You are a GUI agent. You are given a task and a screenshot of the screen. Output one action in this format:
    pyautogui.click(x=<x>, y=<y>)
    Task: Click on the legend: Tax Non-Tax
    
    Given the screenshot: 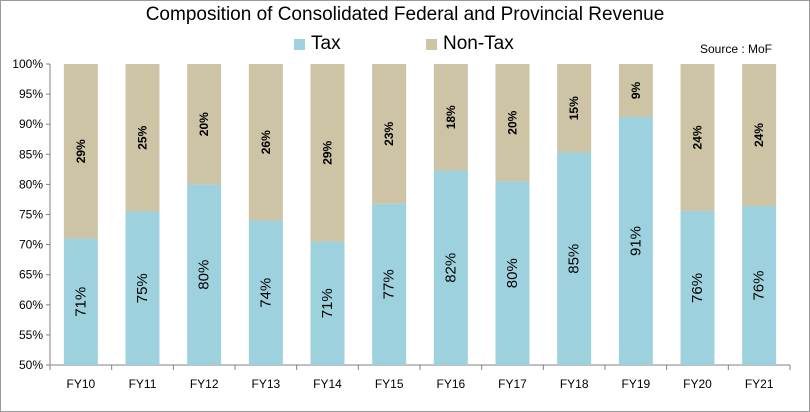 What is the action you would take?
    pyautogui.click(x=405, y=44)
    